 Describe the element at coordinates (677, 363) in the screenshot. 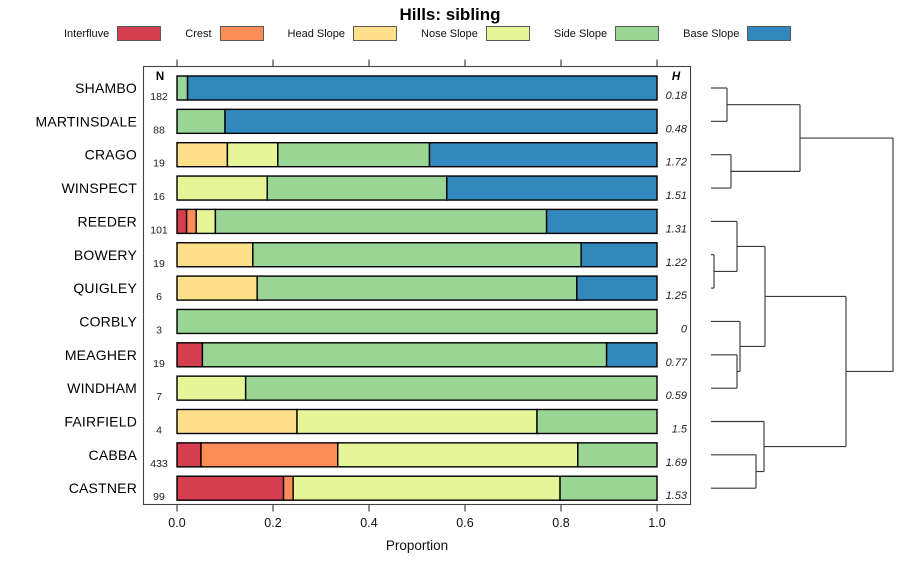

I see `h-value: 0.77` at that location.